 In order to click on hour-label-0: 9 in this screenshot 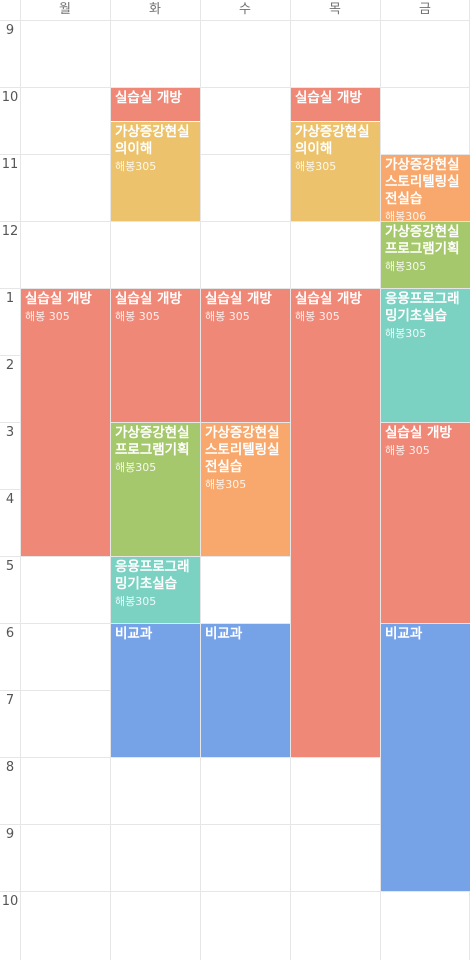, I will do `click(10, 30)`.